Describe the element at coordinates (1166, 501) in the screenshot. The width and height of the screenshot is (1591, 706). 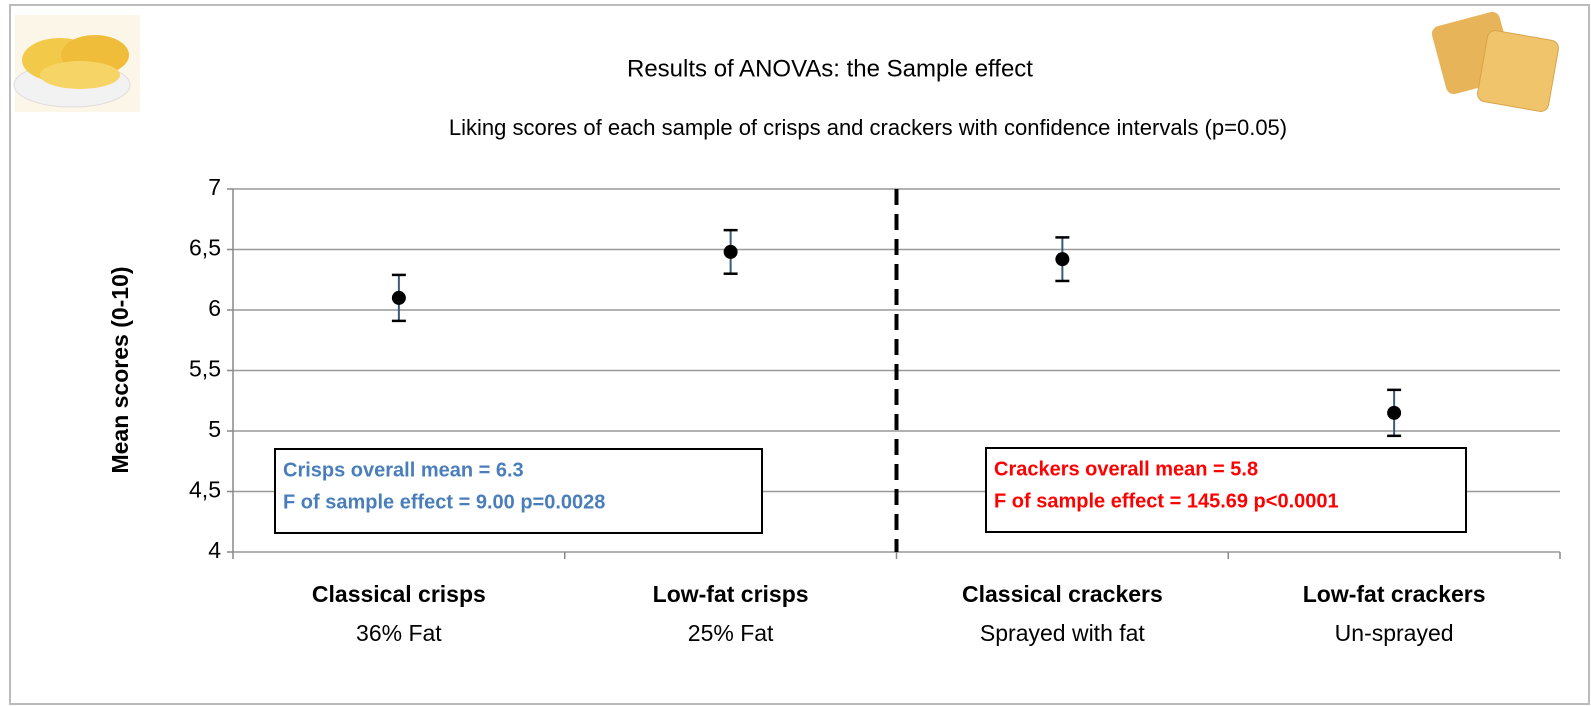
I see `annotation-text: F of sample effect = 145.69 p<0.0001` at that location.